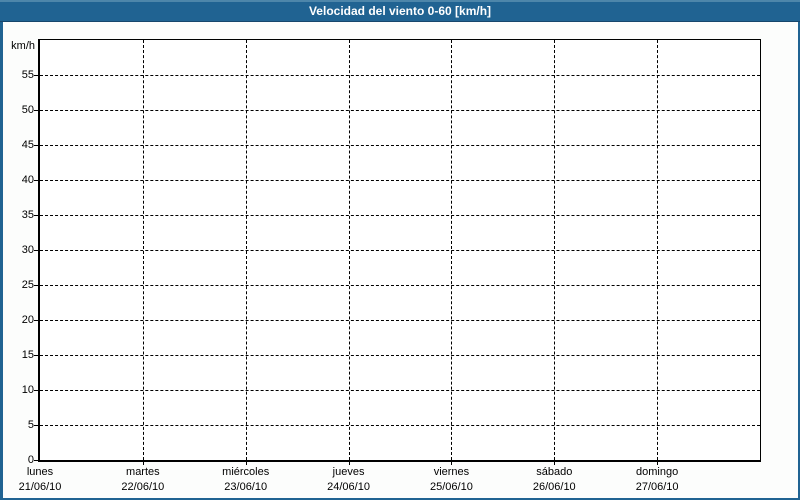 The image size is (800, 500). Describe the element at coordinates (27, 355) in the screenshot. I see `y-tick-label: 15` at that location.